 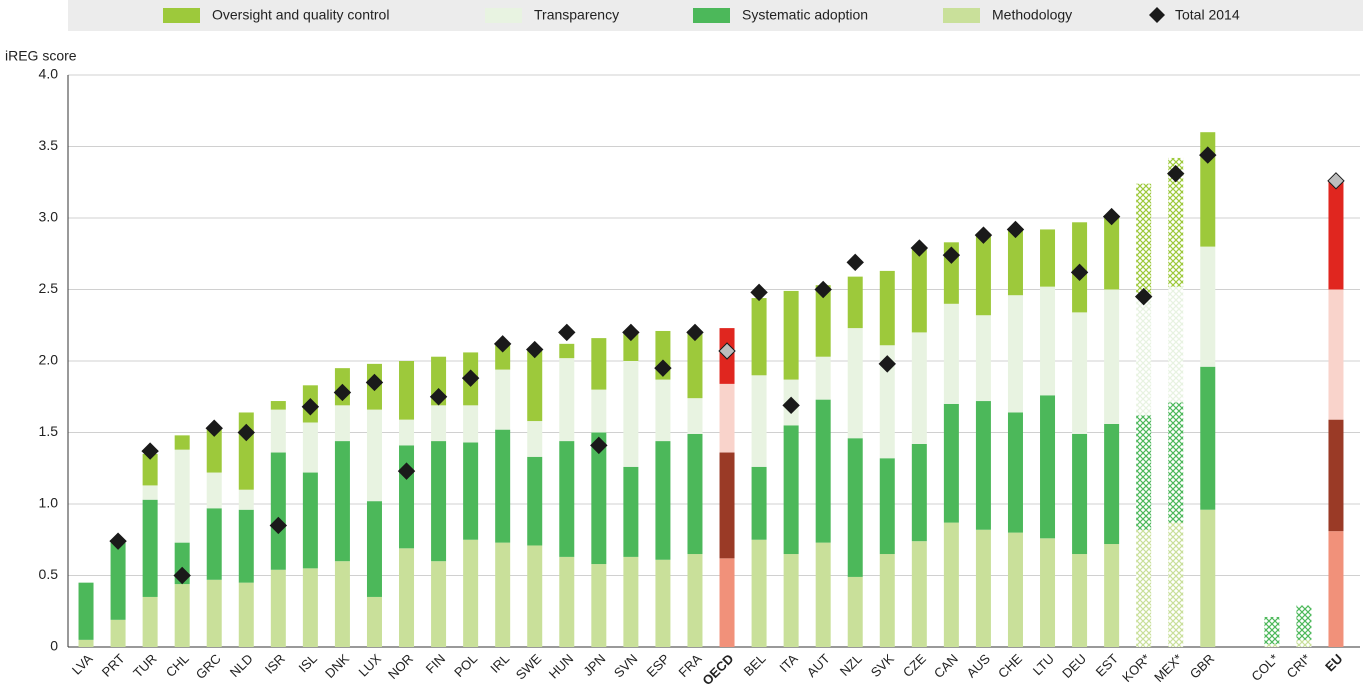 I want to click on x-tick-label: HUN, so click(x=561, y=666).